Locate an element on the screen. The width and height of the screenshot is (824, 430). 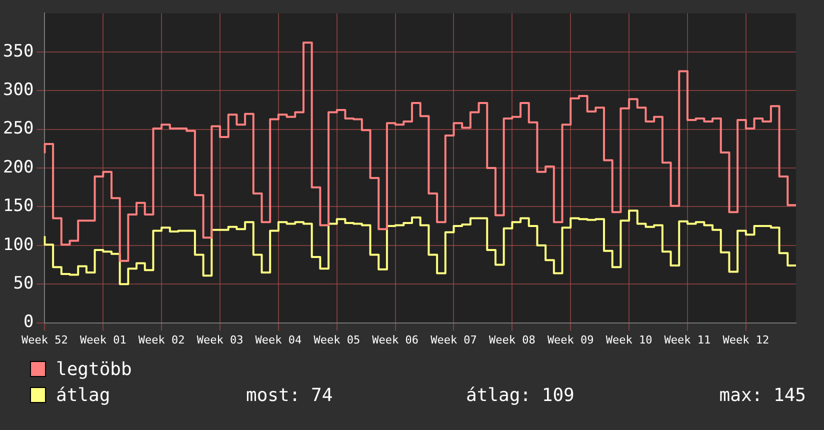
y-tick-label: 50 is located at coordinates (23, 284).